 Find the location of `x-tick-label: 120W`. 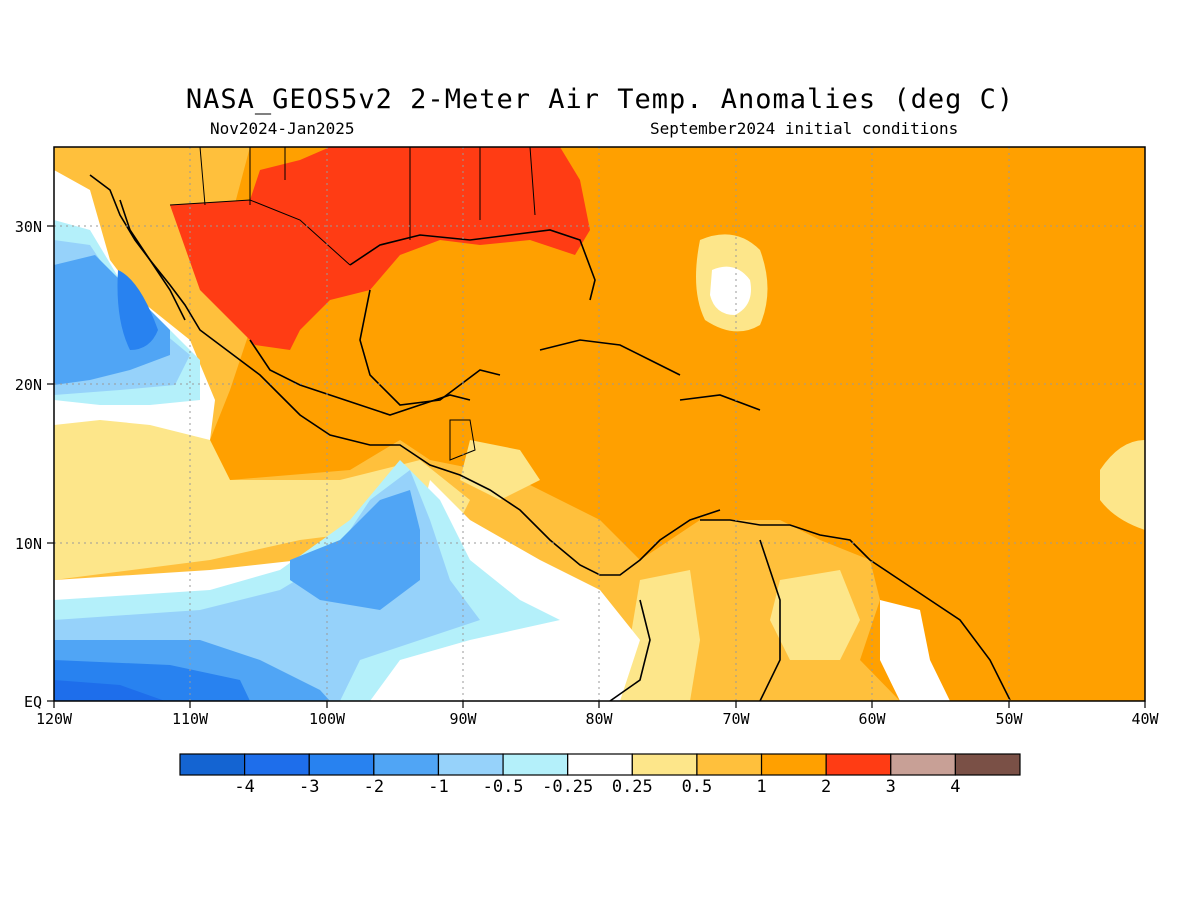

x-tick-label: 120W is located at coordinates (54, 719).